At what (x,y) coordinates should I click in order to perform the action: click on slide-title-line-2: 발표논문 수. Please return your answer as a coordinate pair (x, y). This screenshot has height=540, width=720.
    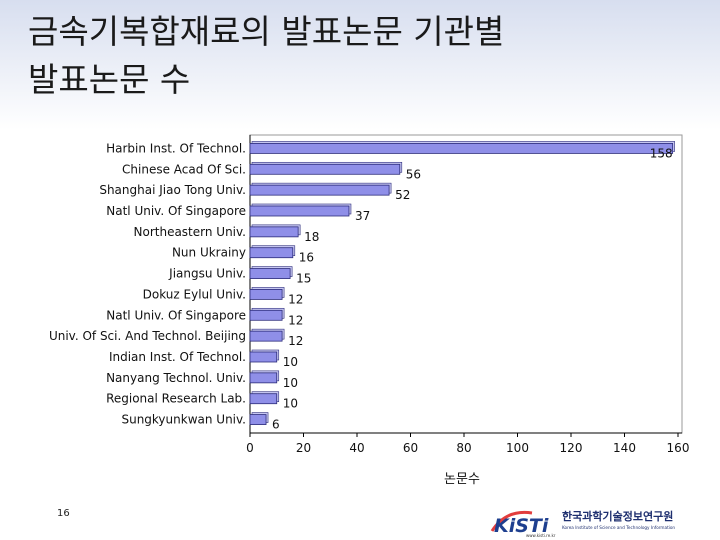
    Looking at the image, I should click on (109, 79).